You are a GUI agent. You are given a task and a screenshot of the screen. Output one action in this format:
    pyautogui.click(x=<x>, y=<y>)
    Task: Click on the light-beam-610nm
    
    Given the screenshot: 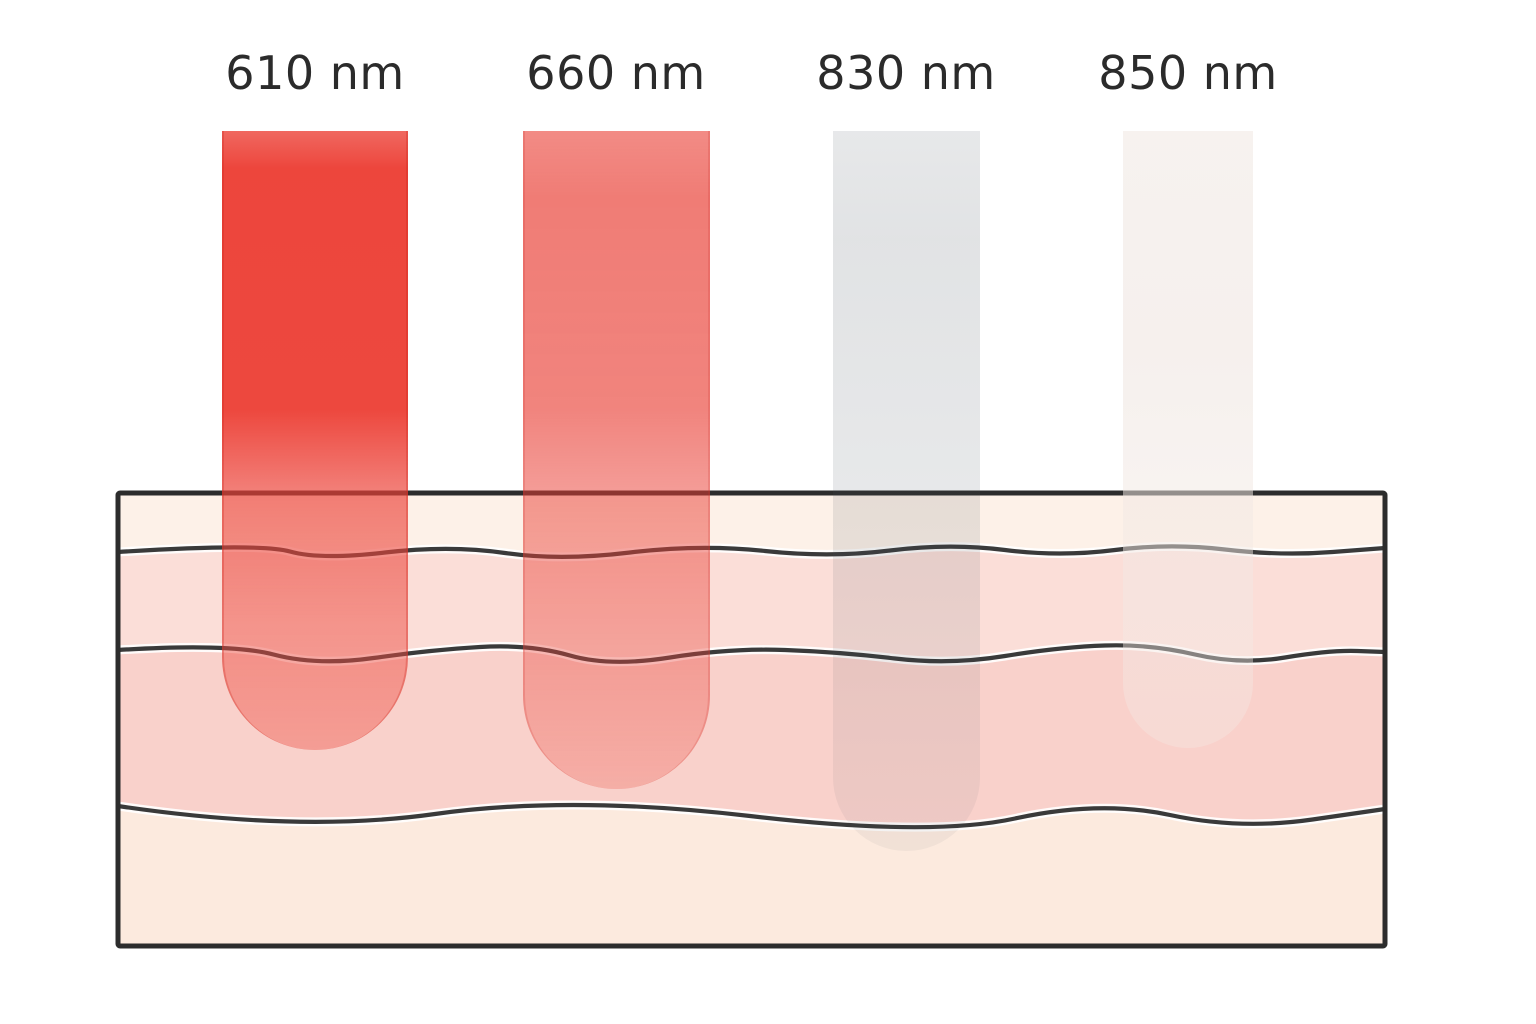 What is the action you would take?
    pyautogui.click(x=315, y=440)
    